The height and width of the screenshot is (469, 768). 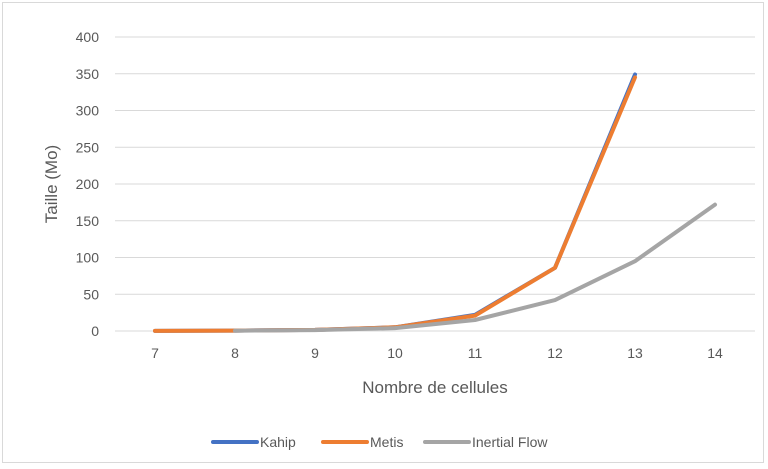 I want to click on y-tick-label: 300, so click(x=88, y=111).